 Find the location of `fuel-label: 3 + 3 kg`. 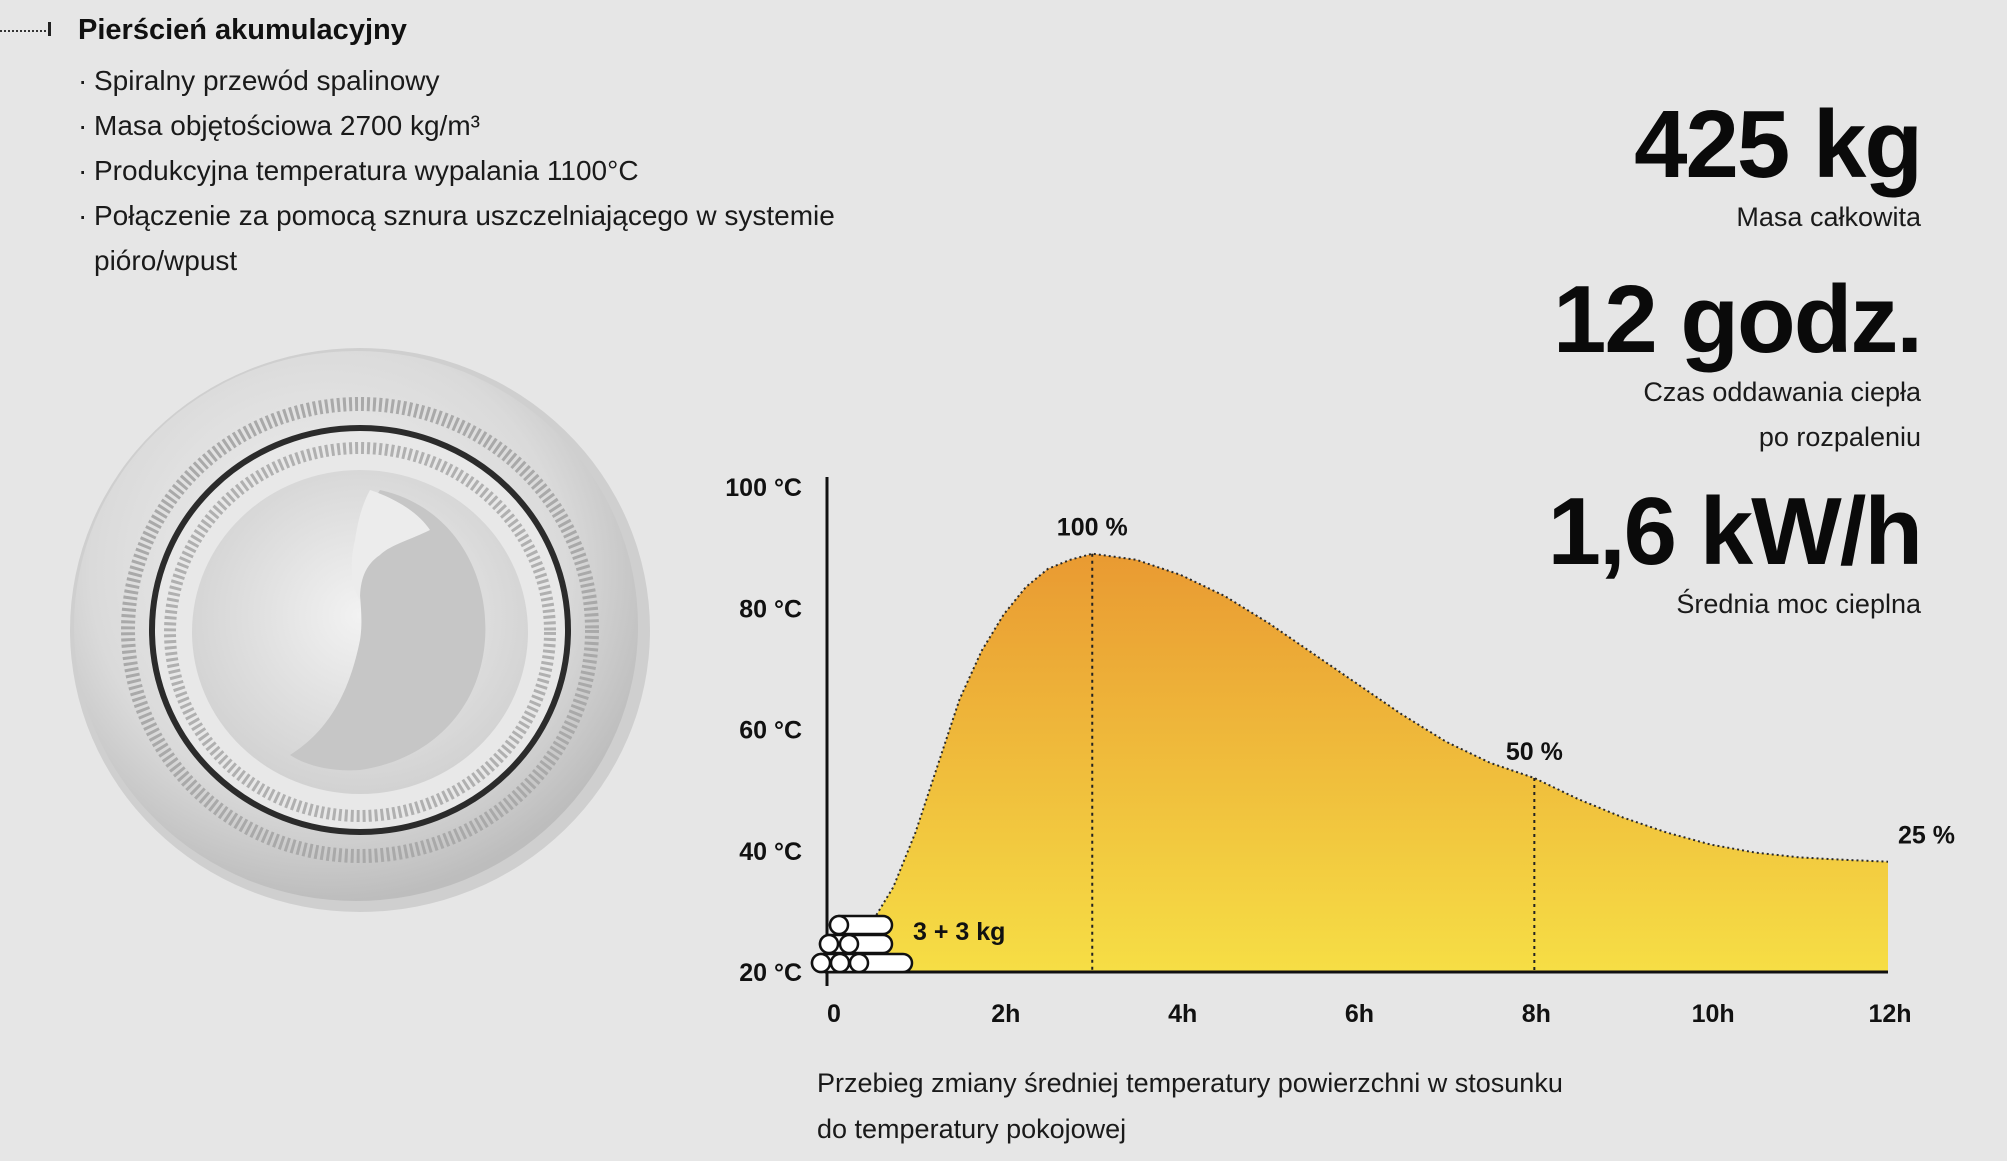

fuel-label: 3 + 3 kg is located at coordinates (959, 932).